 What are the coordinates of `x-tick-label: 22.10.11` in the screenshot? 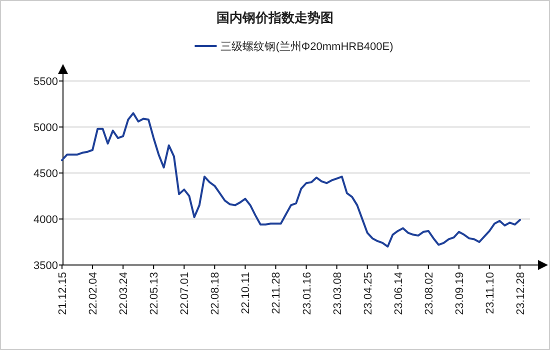 It's located at (246, 293).